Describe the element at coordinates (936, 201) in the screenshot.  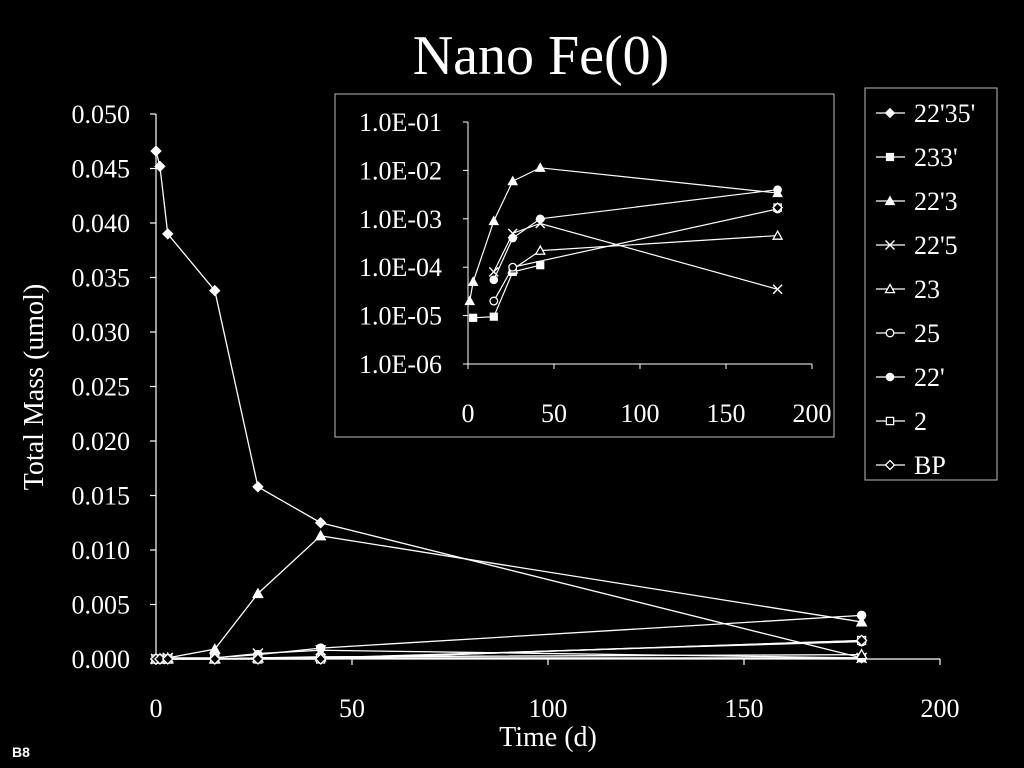
I see `legend-label: 22'3` at that location.